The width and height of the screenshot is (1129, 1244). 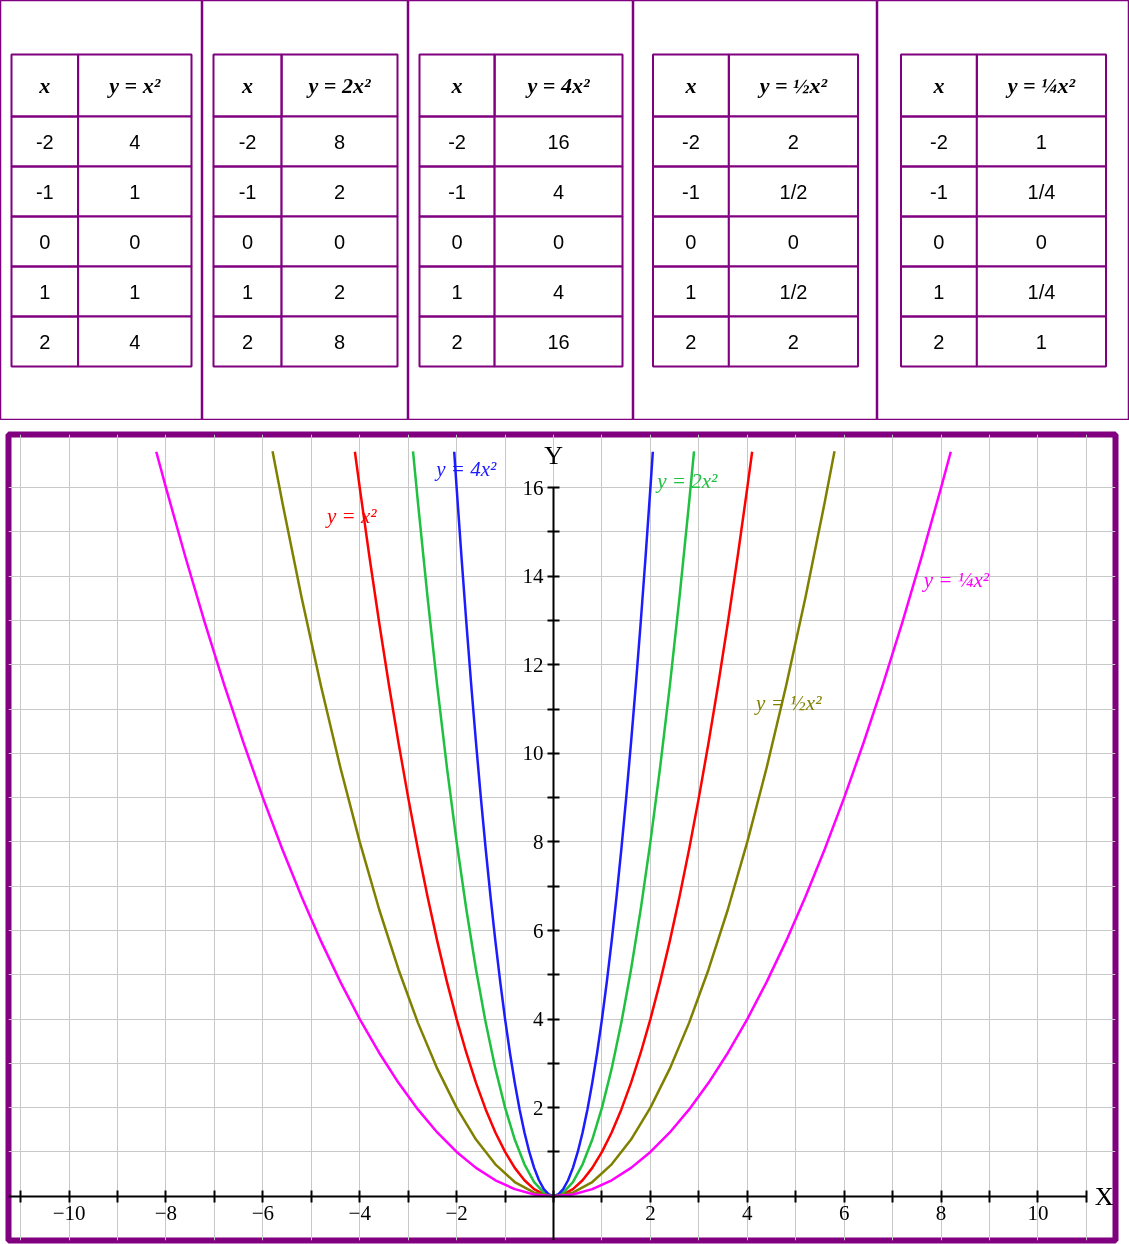 What do you see at coordinates (792, 85) in the screenshot?
I see `x-tick-label: y = ½x²` at bounding box center [792, 85].